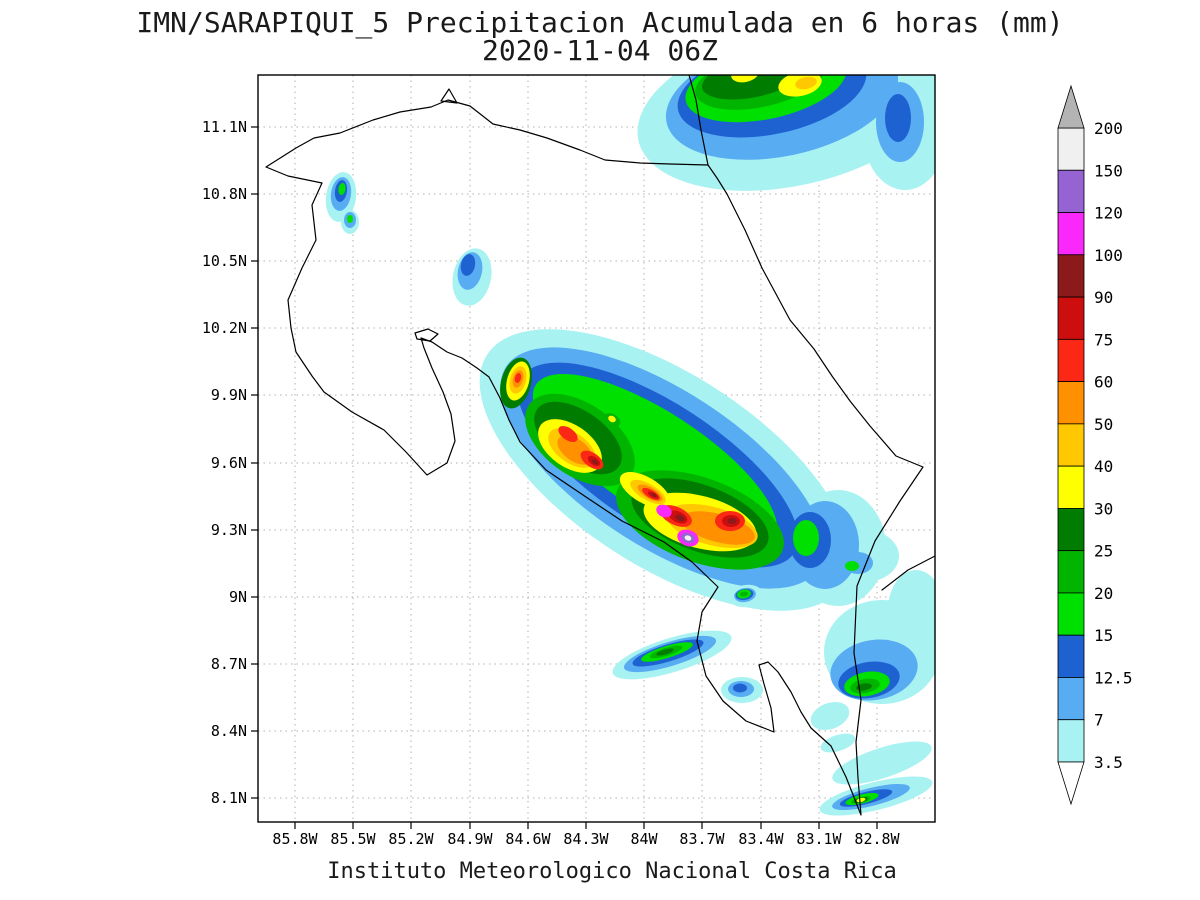 Image resolution: width=1200 pixels, height=900 pixels. I want to click on colorbar-label: 40, so click(1103, 466).